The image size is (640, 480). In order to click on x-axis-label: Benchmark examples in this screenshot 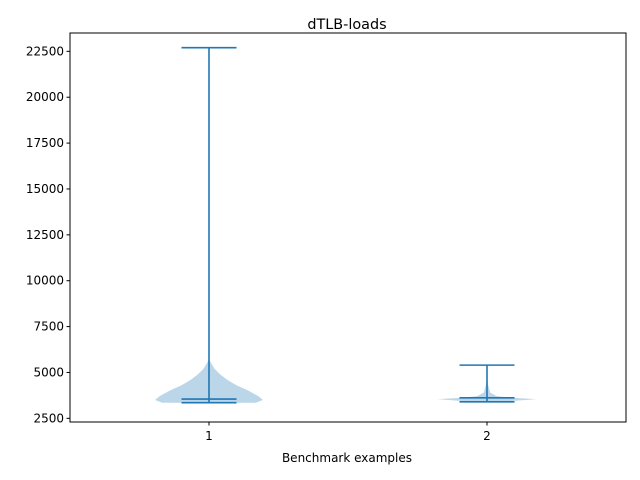, I will do `click(347, 458)`.